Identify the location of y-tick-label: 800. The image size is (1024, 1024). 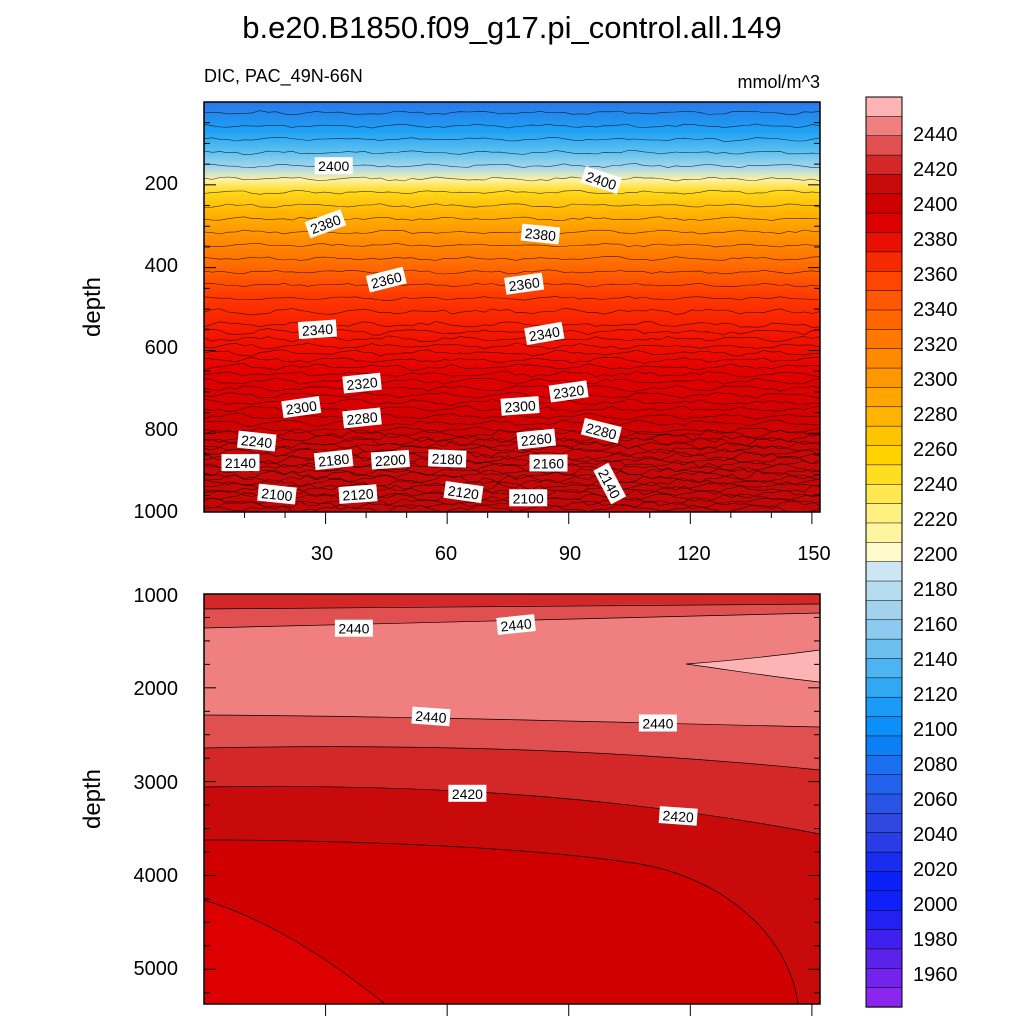
(161, 430).